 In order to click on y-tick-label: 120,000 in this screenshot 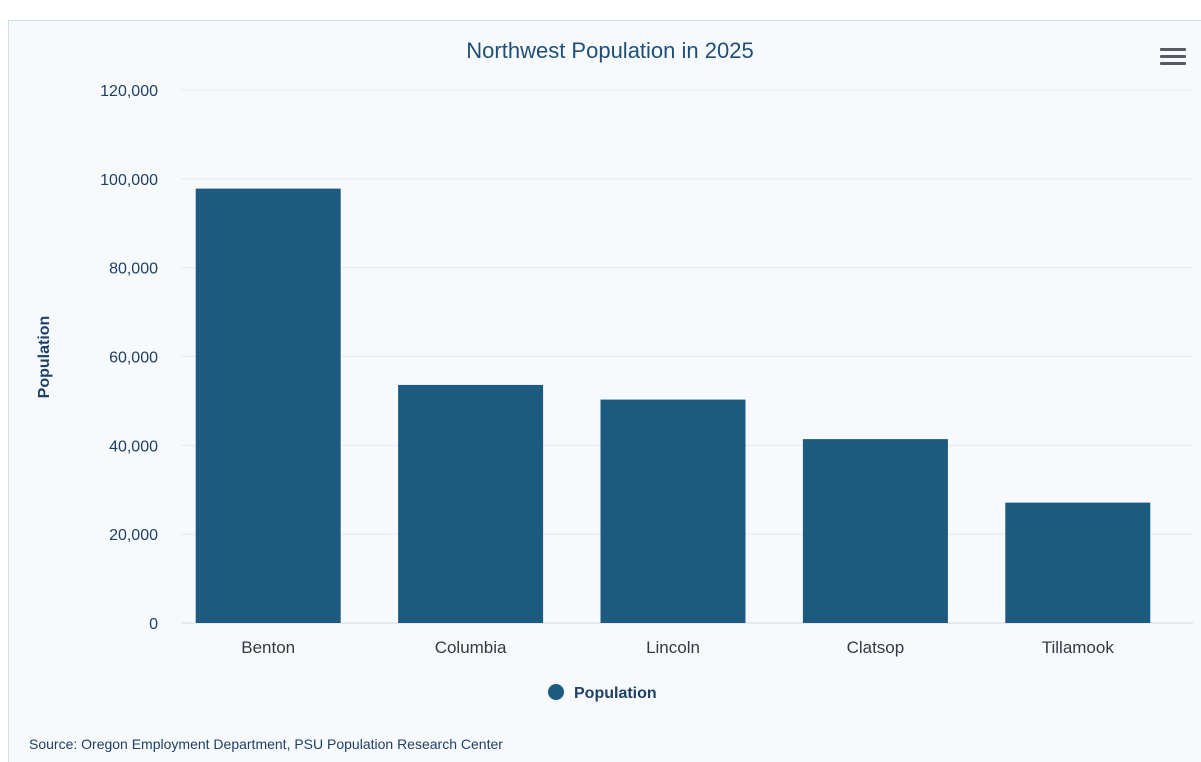, I will do `click(129, 91)`.